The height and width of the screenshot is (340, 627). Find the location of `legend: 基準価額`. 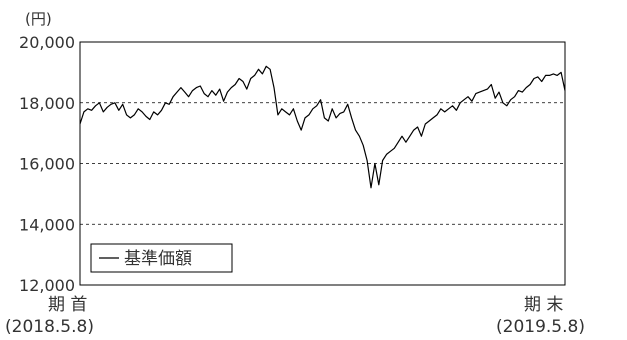

legend: 基準価額 is located at coordinates (161, 258).